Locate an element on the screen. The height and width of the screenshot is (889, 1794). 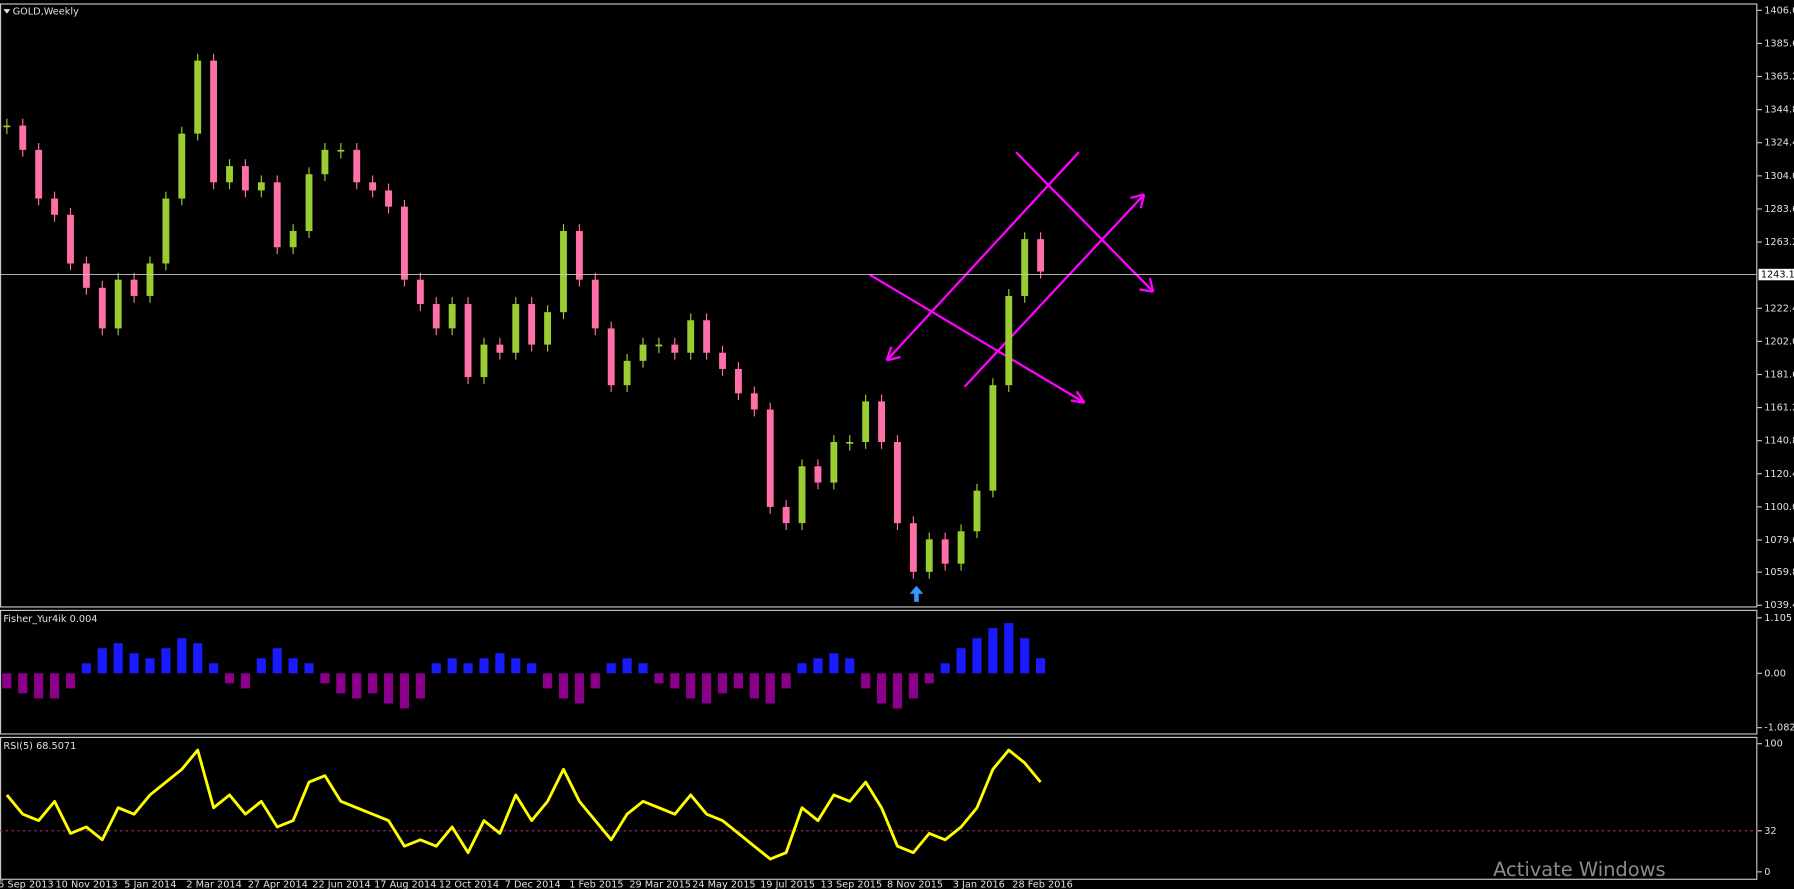
date-label: 28 Feb 2016 is located at coordinates (1042, 884).